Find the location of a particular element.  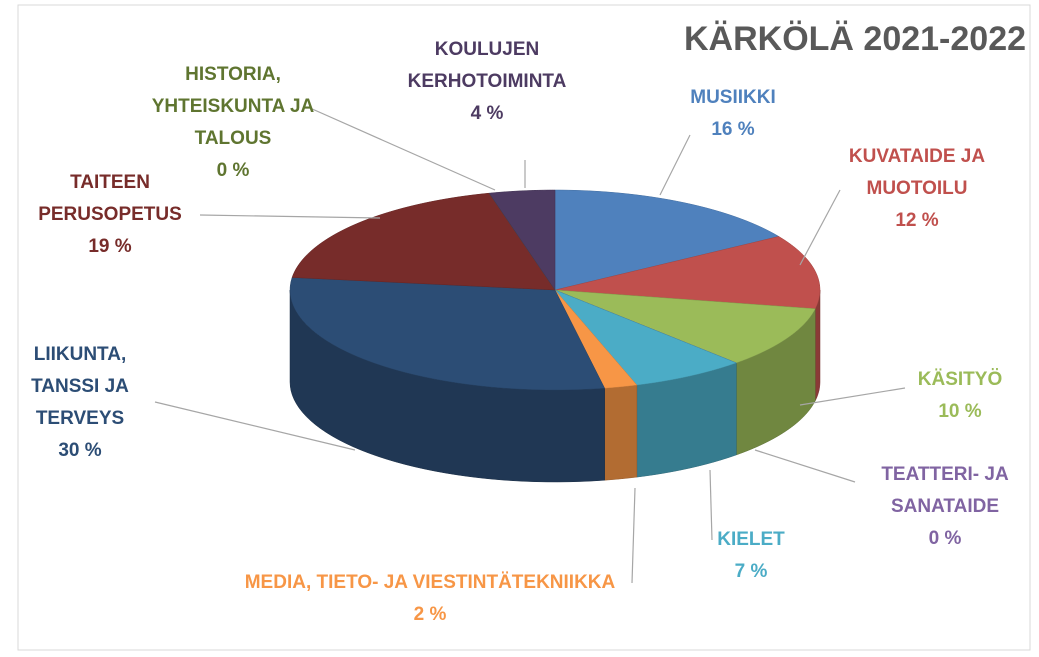

value-label: 19 % is located at coordinates (110, 246).